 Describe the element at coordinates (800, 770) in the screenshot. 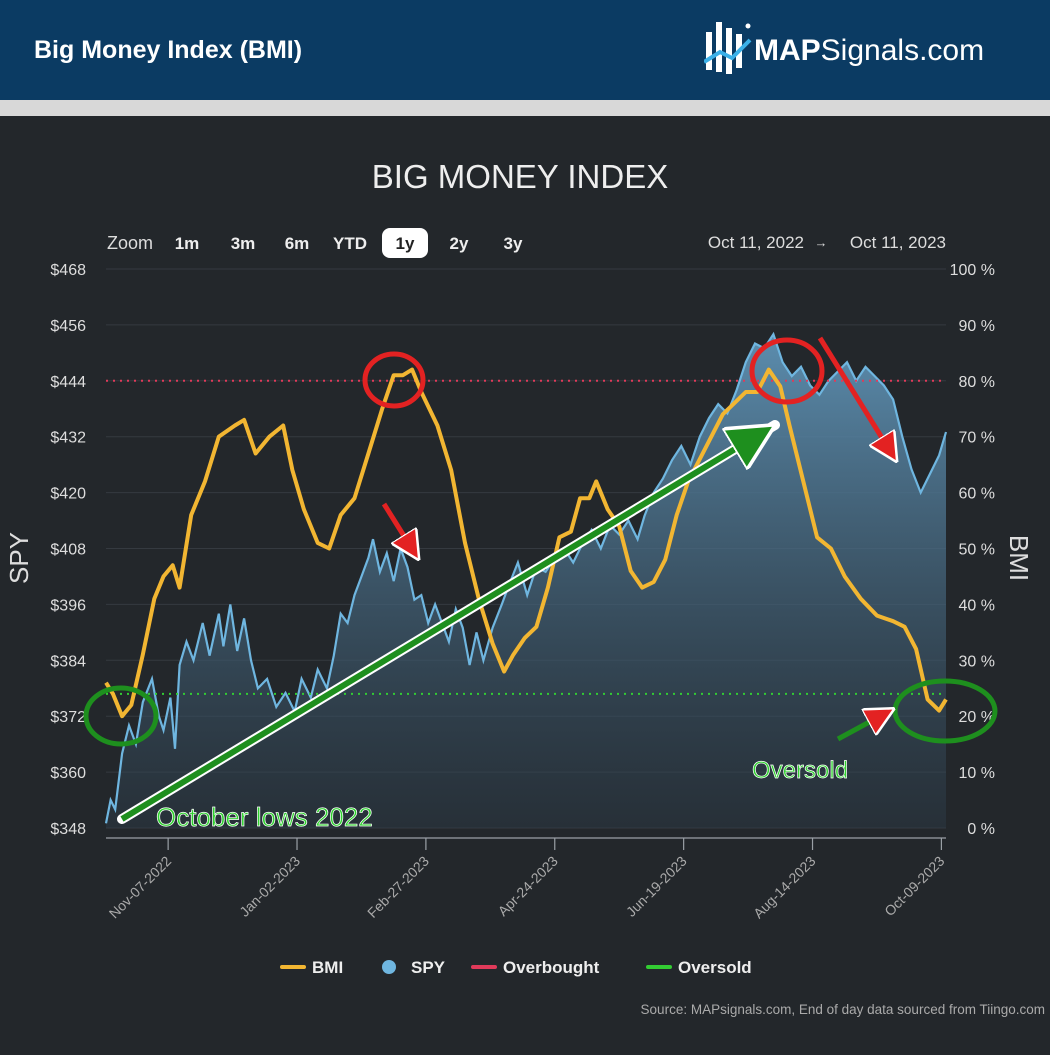

I see `oversold-annotation: Oversold` at that location.